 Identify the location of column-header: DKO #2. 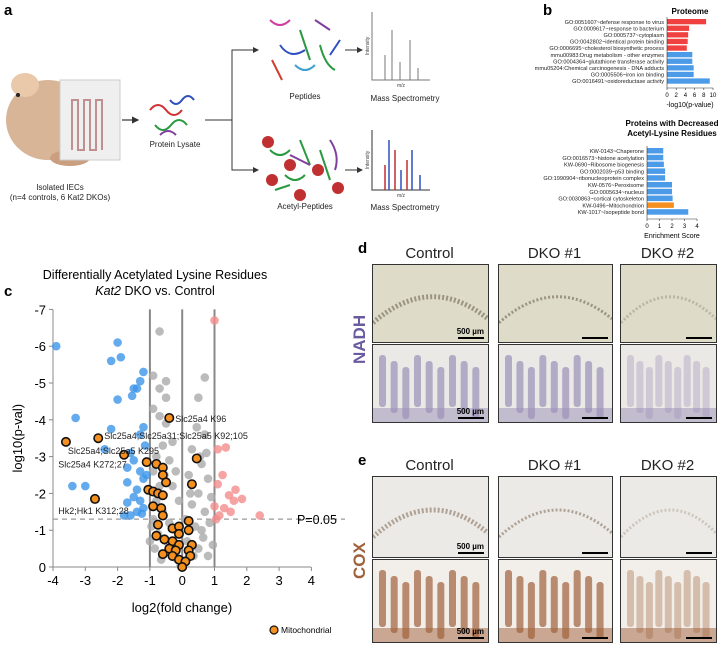
(667, 253).